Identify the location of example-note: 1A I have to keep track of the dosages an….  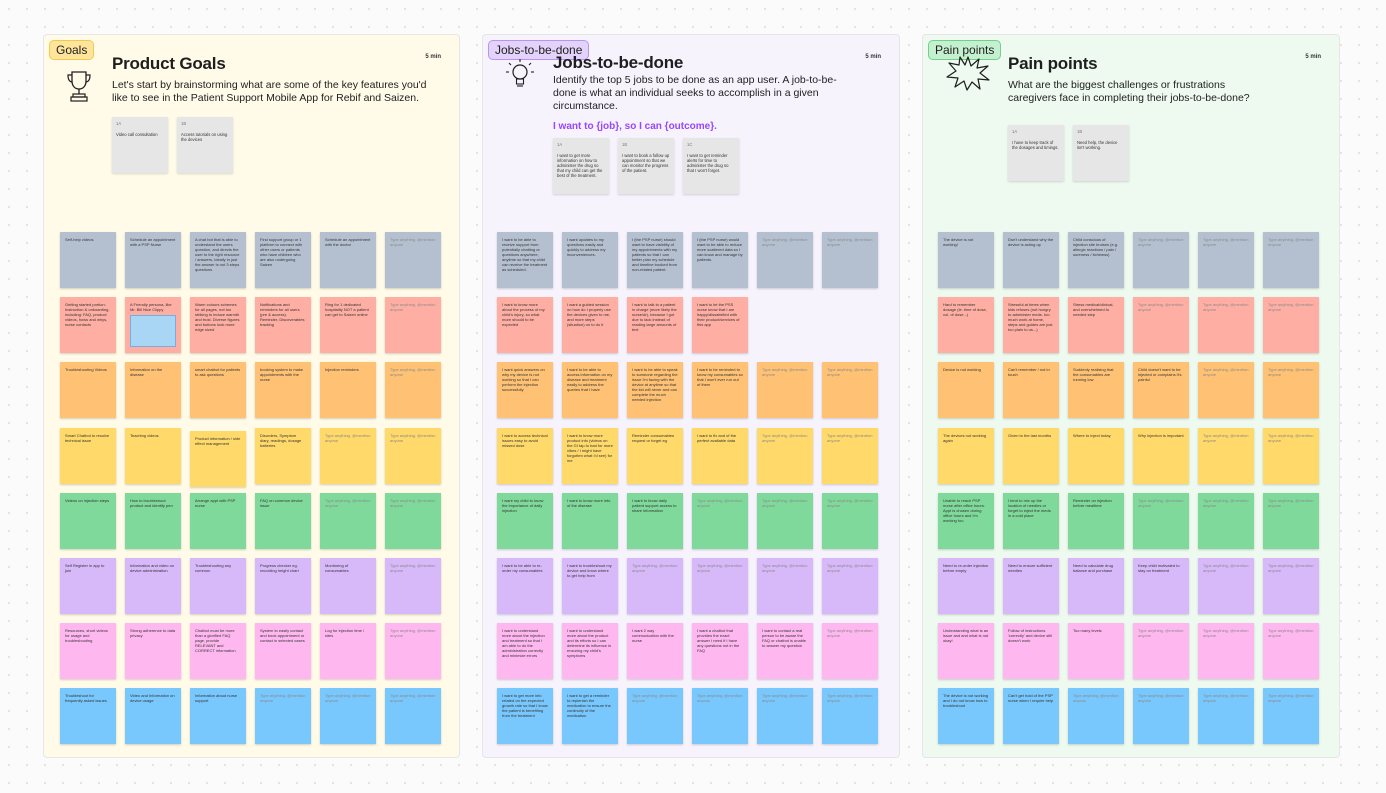
(1036, 153).